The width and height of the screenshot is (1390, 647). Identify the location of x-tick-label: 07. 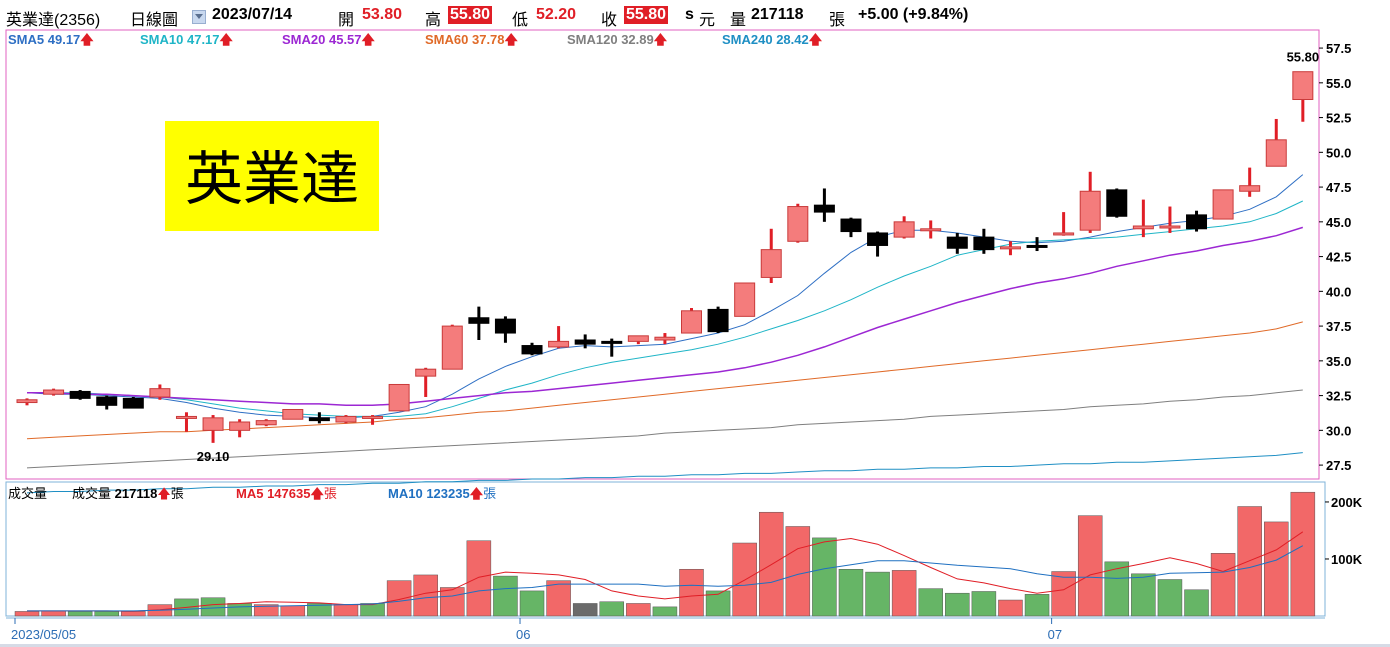
(1055, 634).